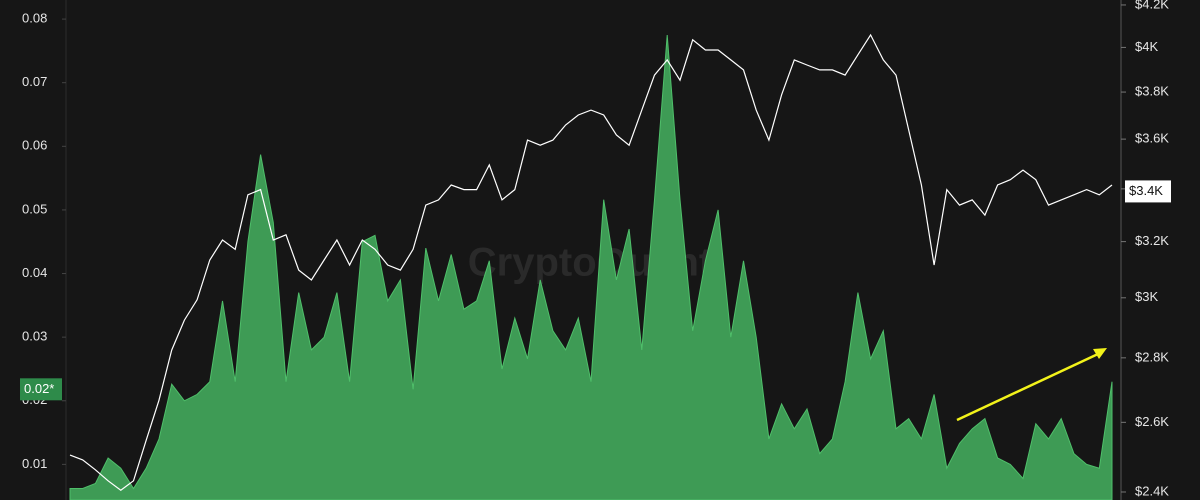 This screenshot has height=500, width=1200. Describe the element at coordinates (1146, 46) in the screenshot. I see `y2-tick-label: $4K` at that location.